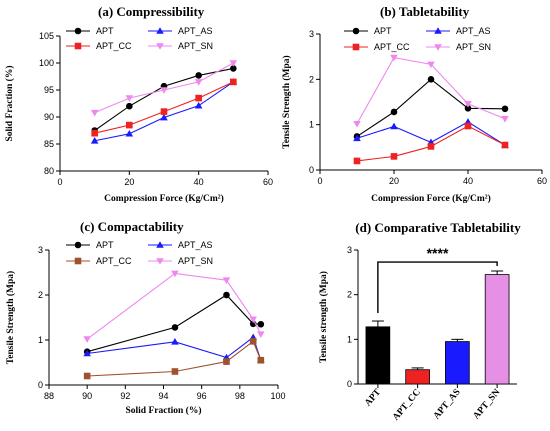 The width and height of the screenshot is (550, 431). Describe the element at coordinates (277, 396) in the screenshot. I see `x-tick-label: 100` at that location.